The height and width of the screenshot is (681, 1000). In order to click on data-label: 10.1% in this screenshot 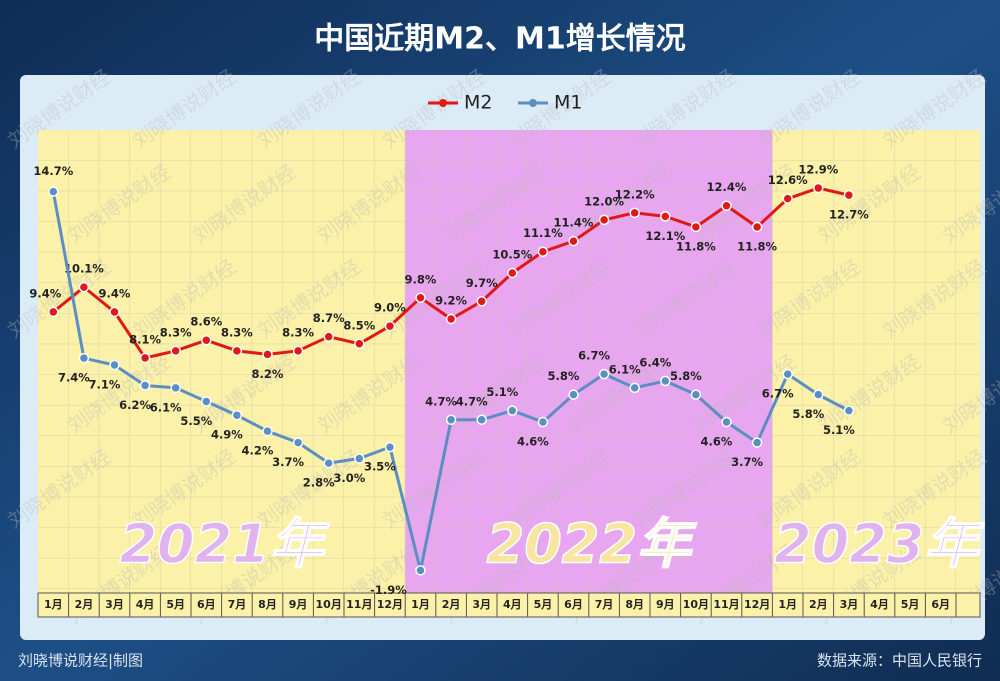, I will do `click(84, 269)`.